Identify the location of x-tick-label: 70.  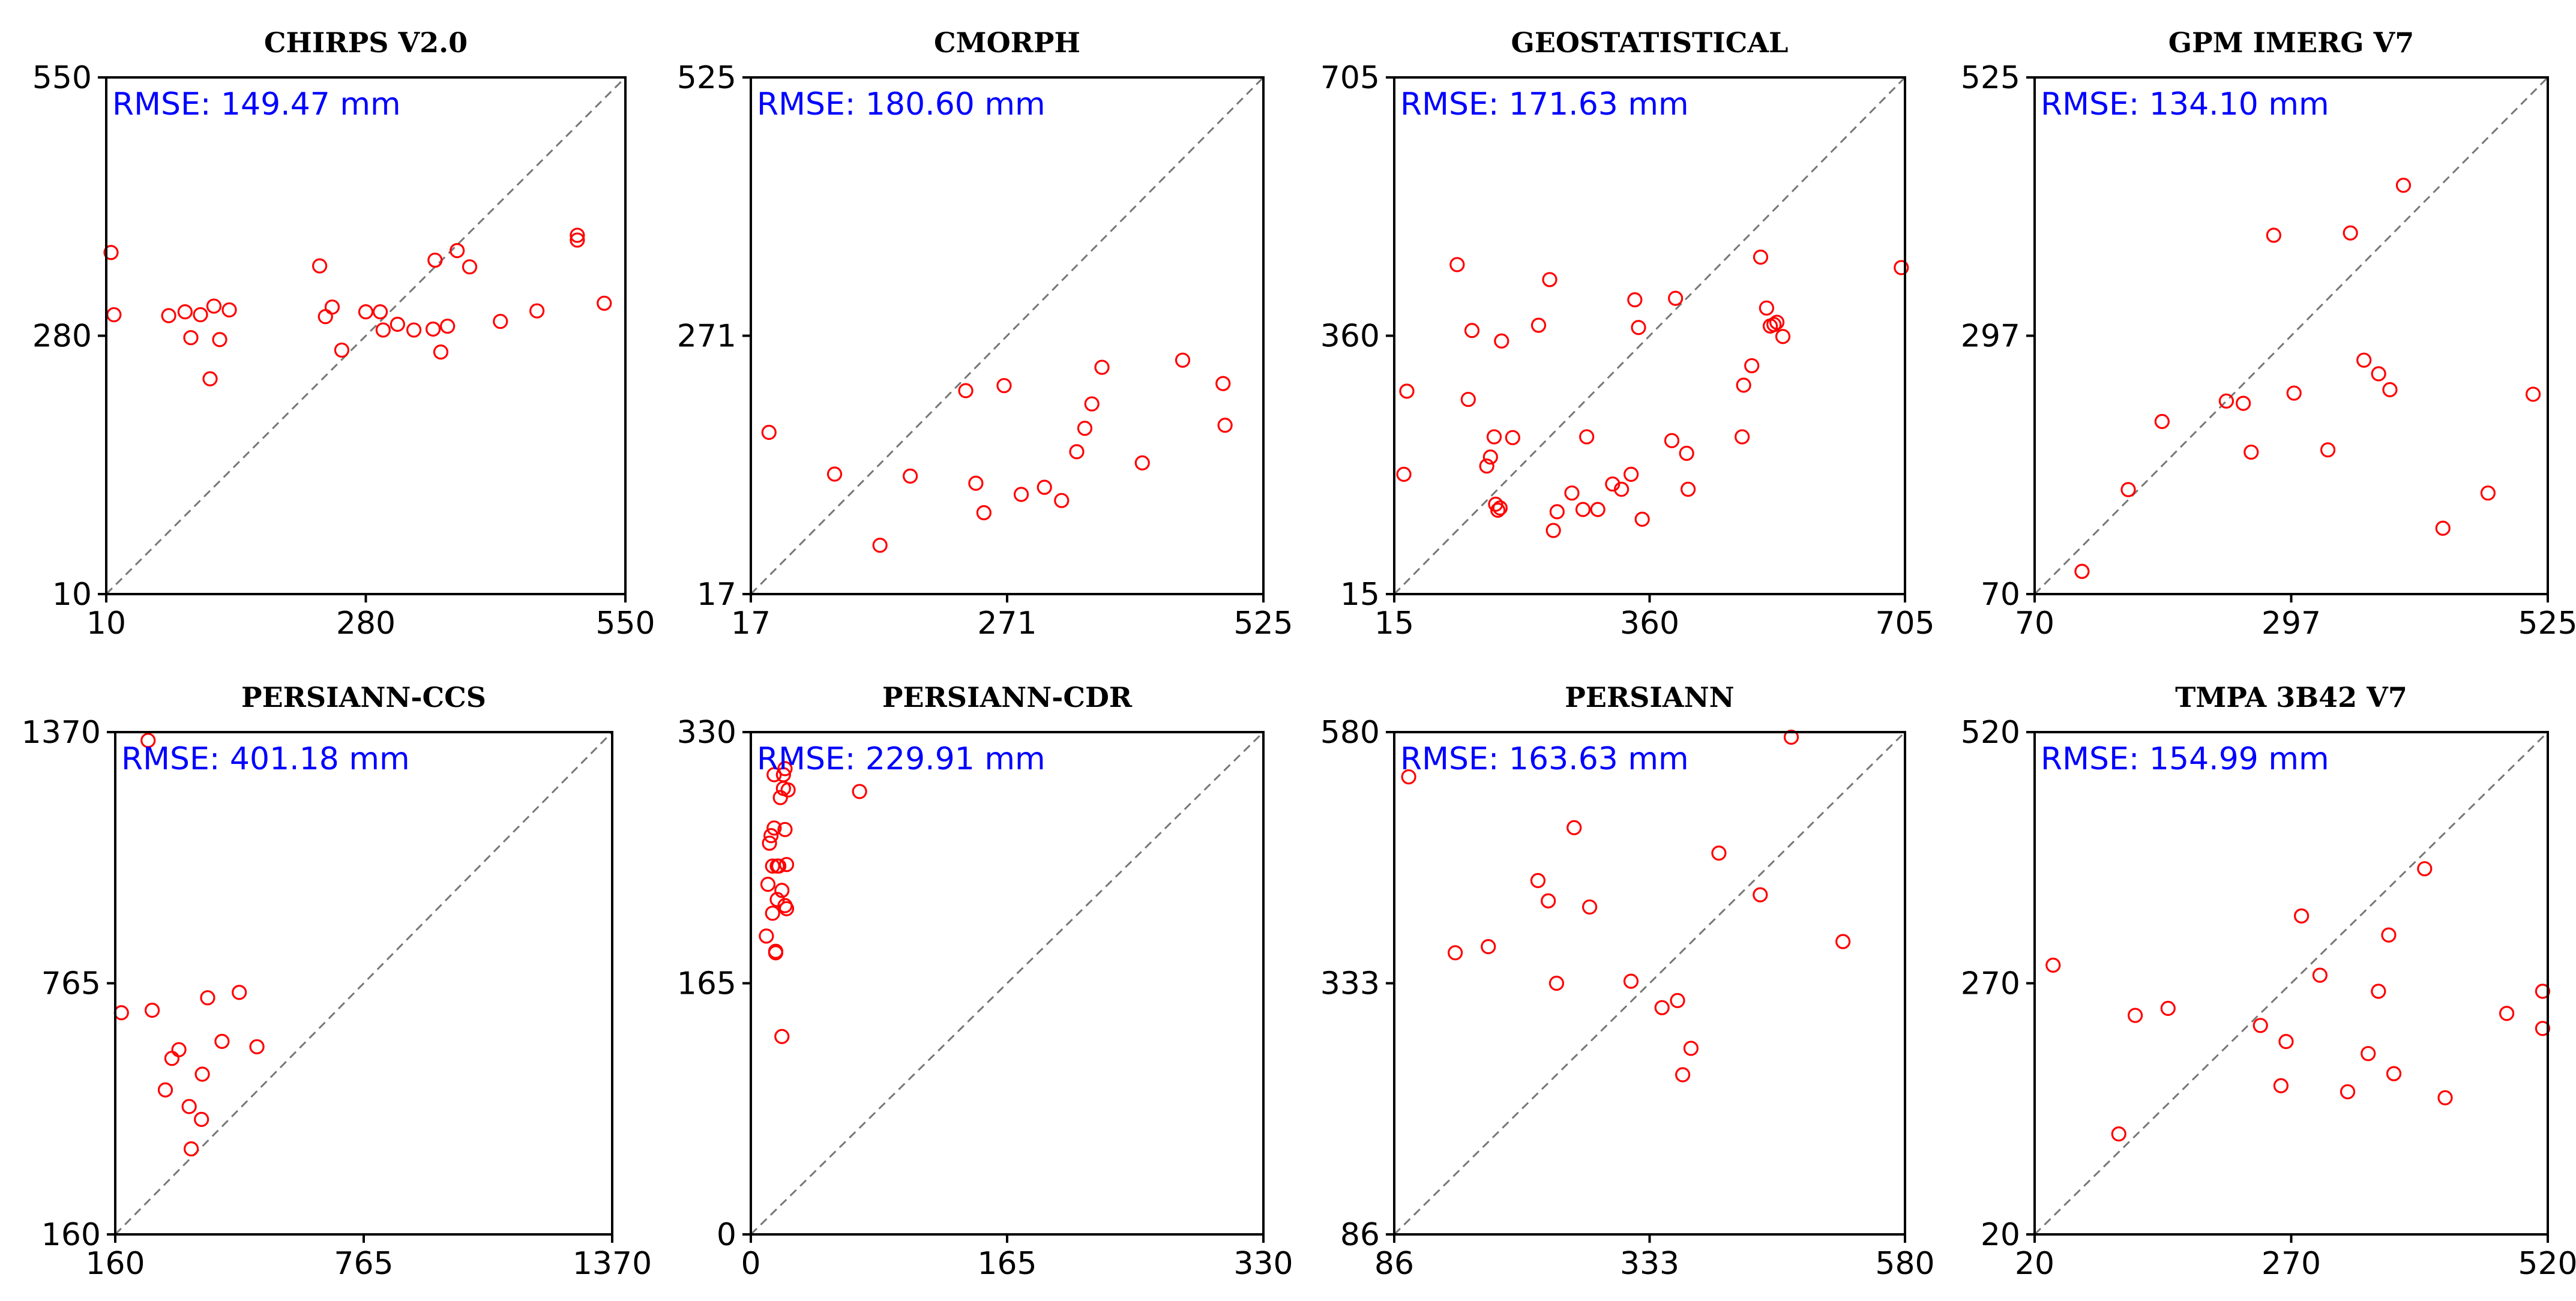
(2035, 623).